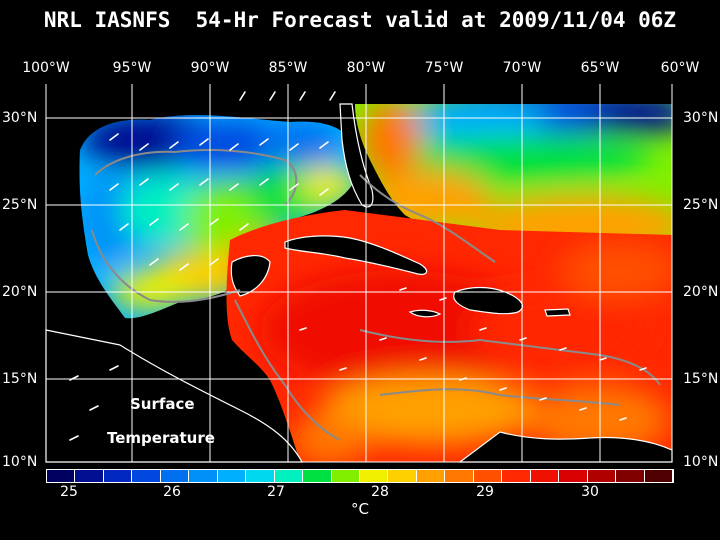 This screenshot has width=720, height=540. What do you see at coordinates (380, 492) in the screenshot?
I see `colorbar-tick-label: 28` at bounding box center [380, 492].